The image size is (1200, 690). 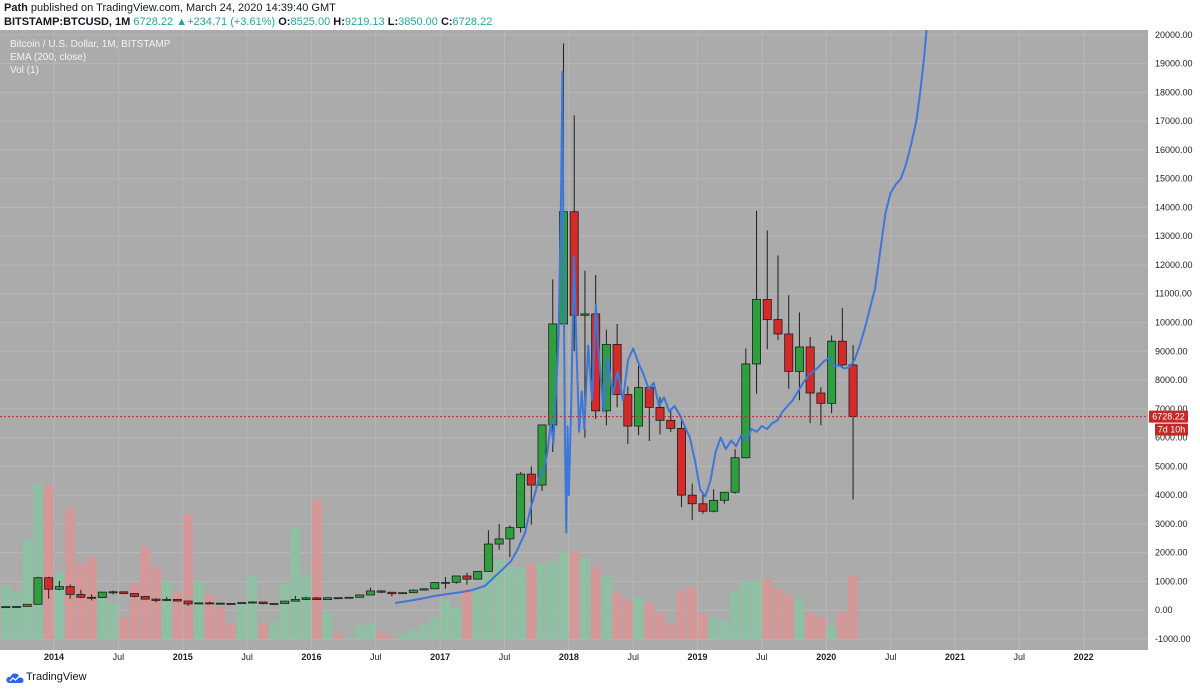 I want to click on y-tick-label-12: 11000.00, so click(x=1173, y=294).